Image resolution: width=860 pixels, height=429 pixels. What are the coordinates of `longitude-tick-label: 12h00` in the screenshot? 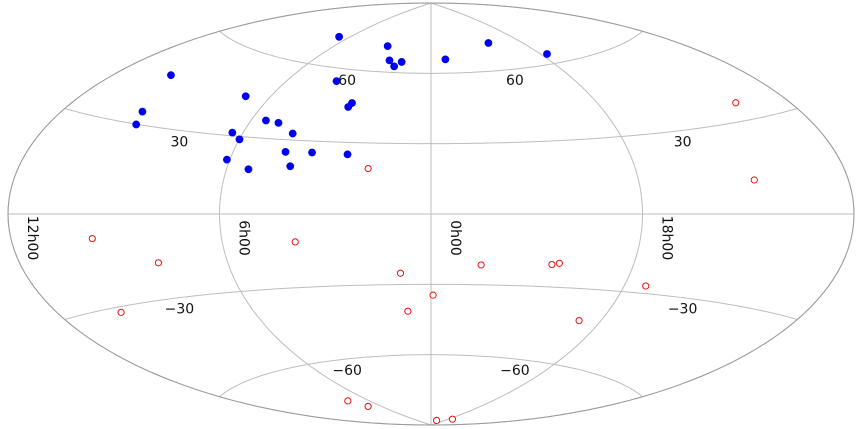 It's located at (32, 238).